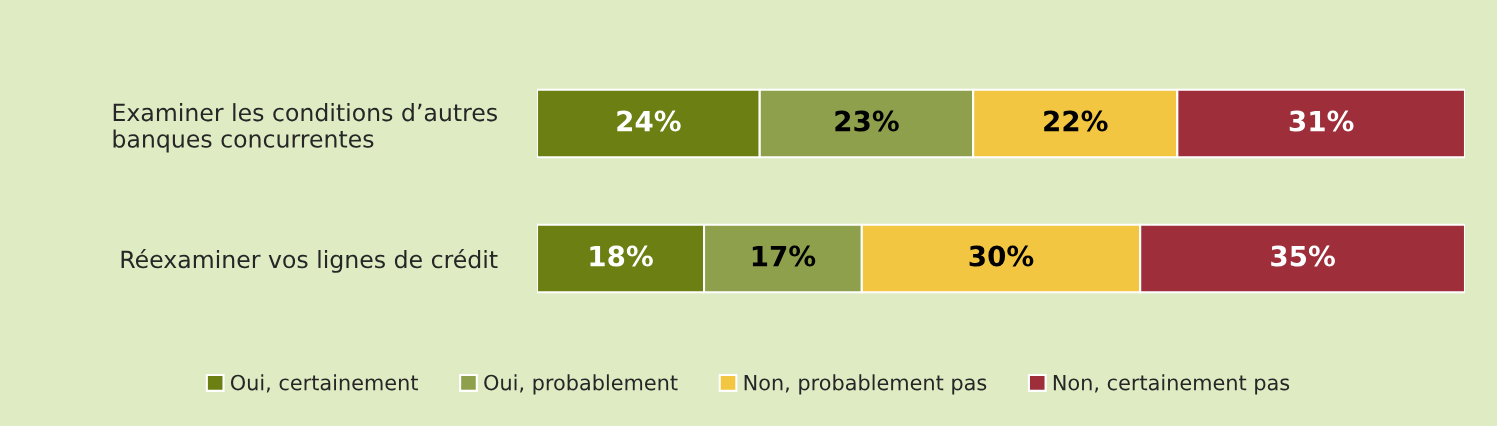  What do you see at coordinates (581, 384) in the screenshot?
I see `legend-label: Oui, probablement` at bounding box center [581, 384].